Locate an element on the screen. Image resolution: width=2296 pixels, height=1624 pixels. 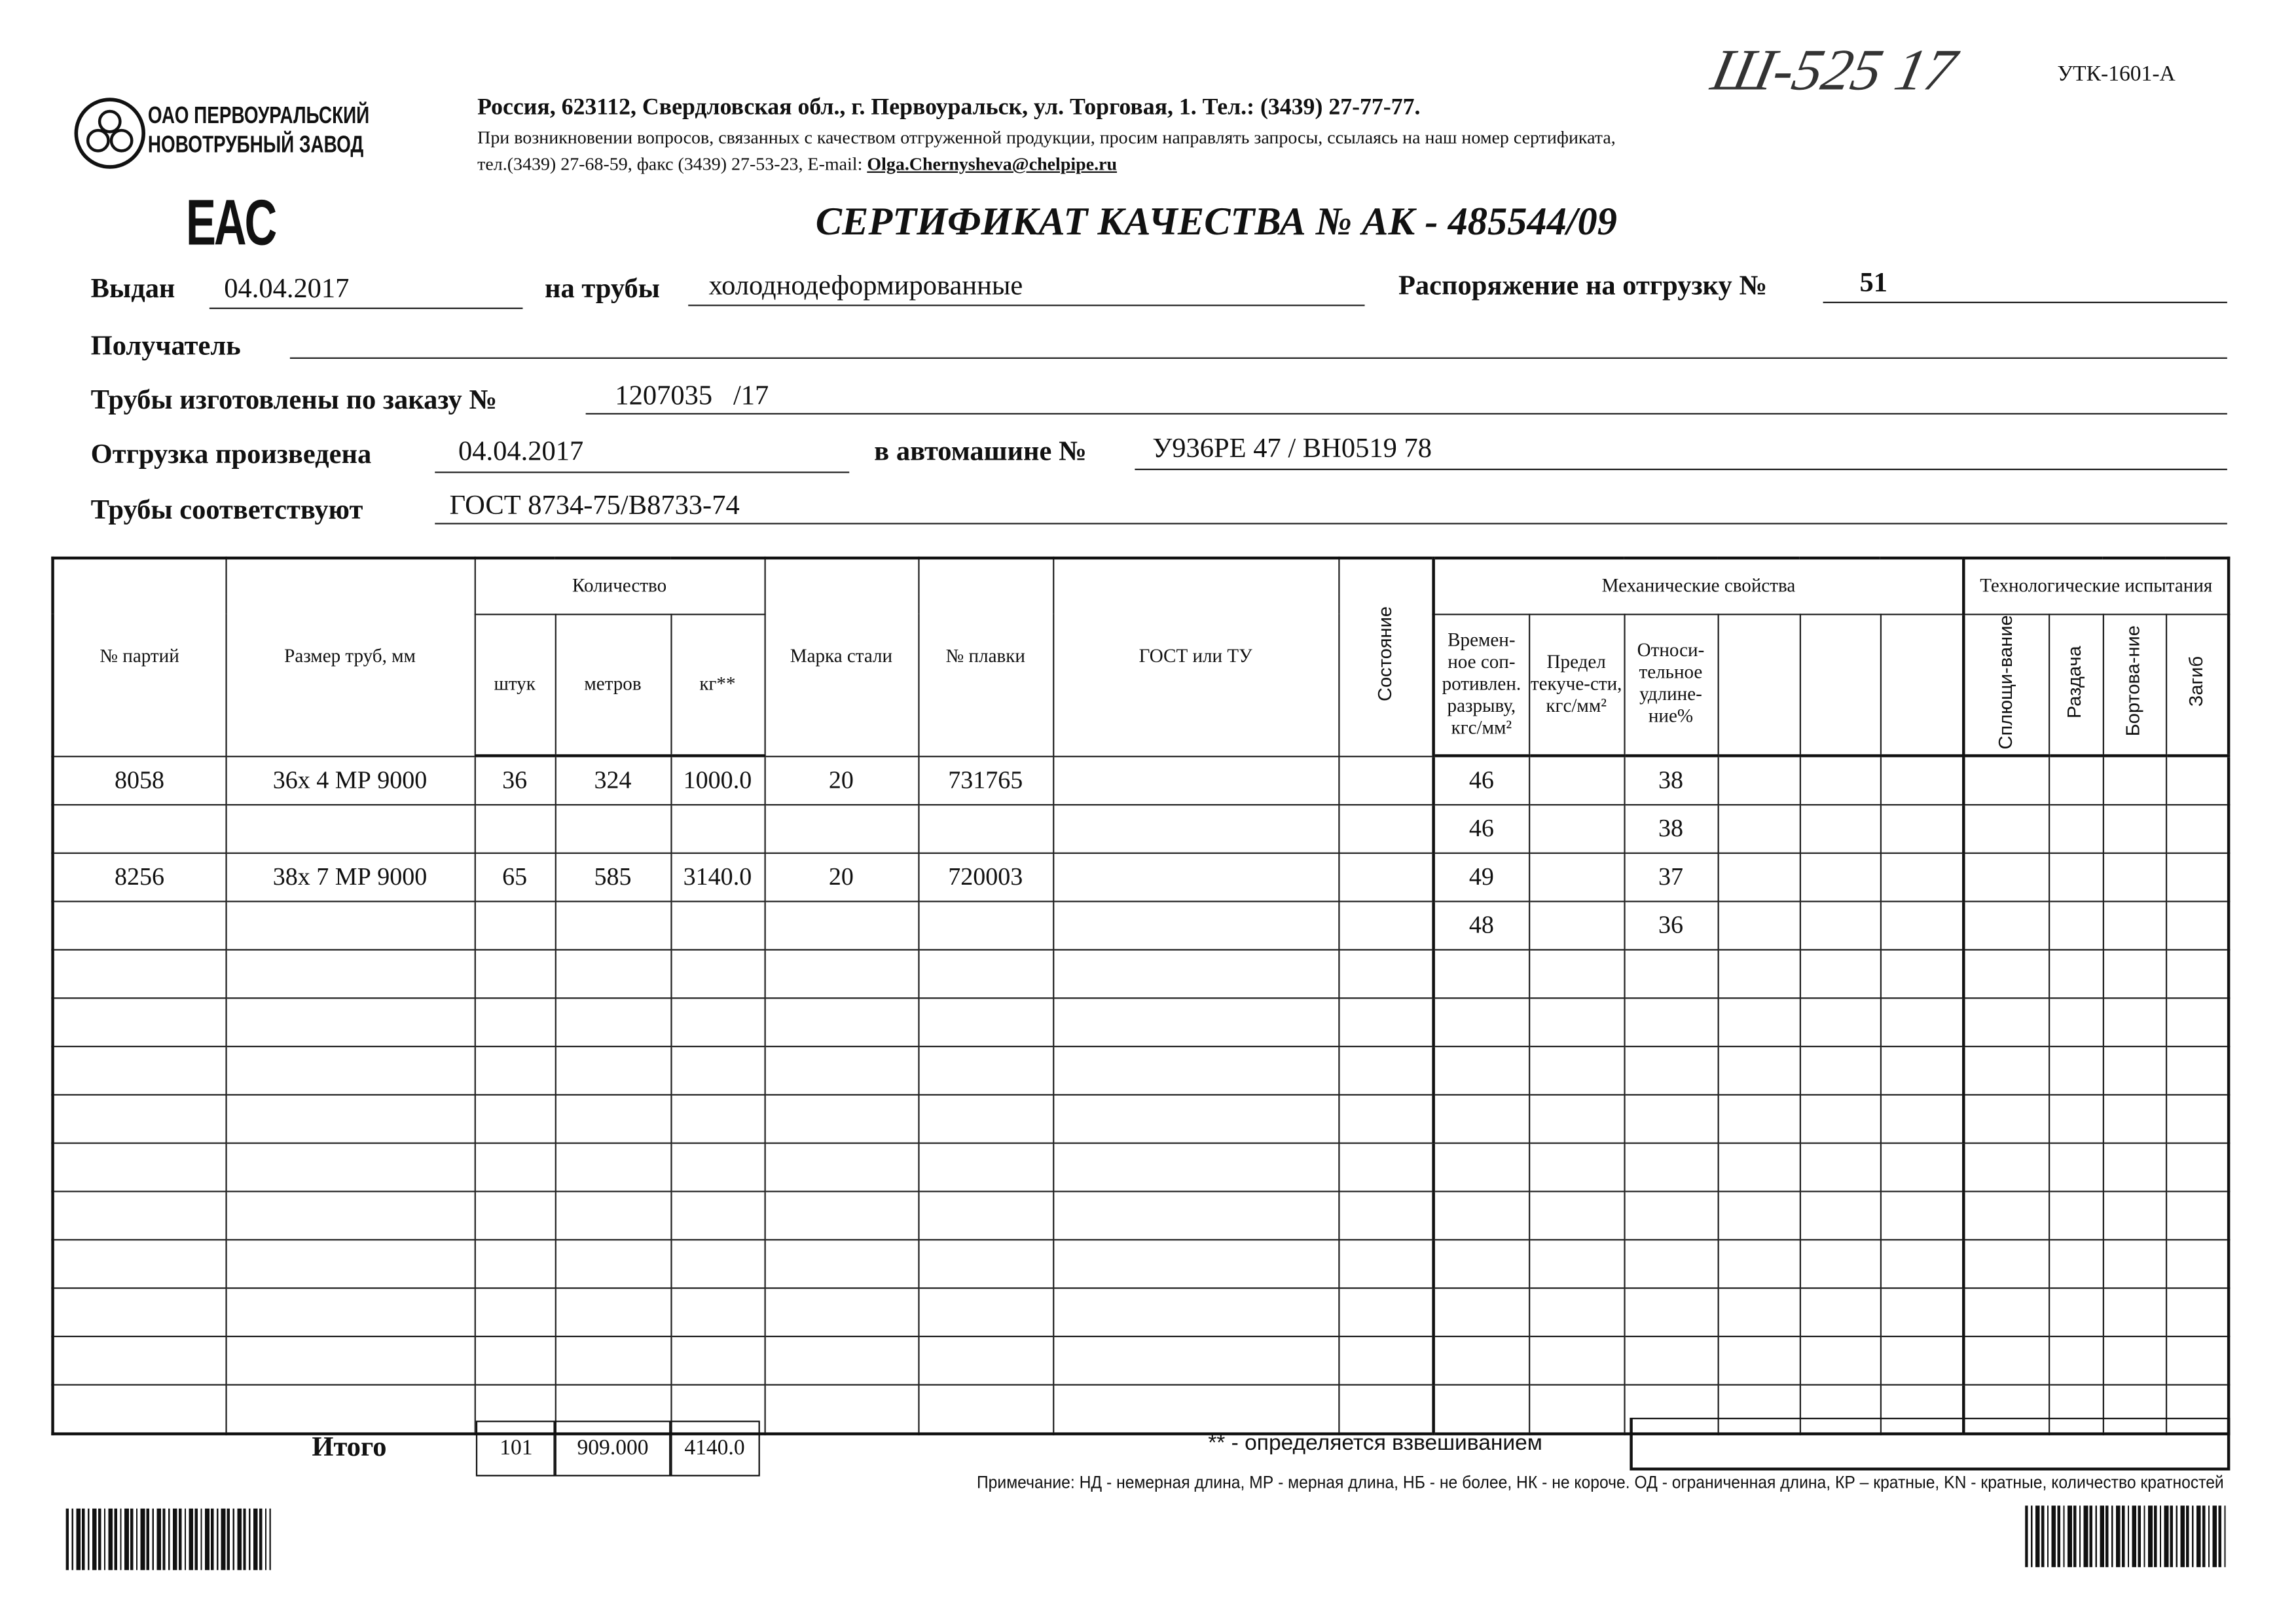
table-row is located at coordinates (1141, 974).